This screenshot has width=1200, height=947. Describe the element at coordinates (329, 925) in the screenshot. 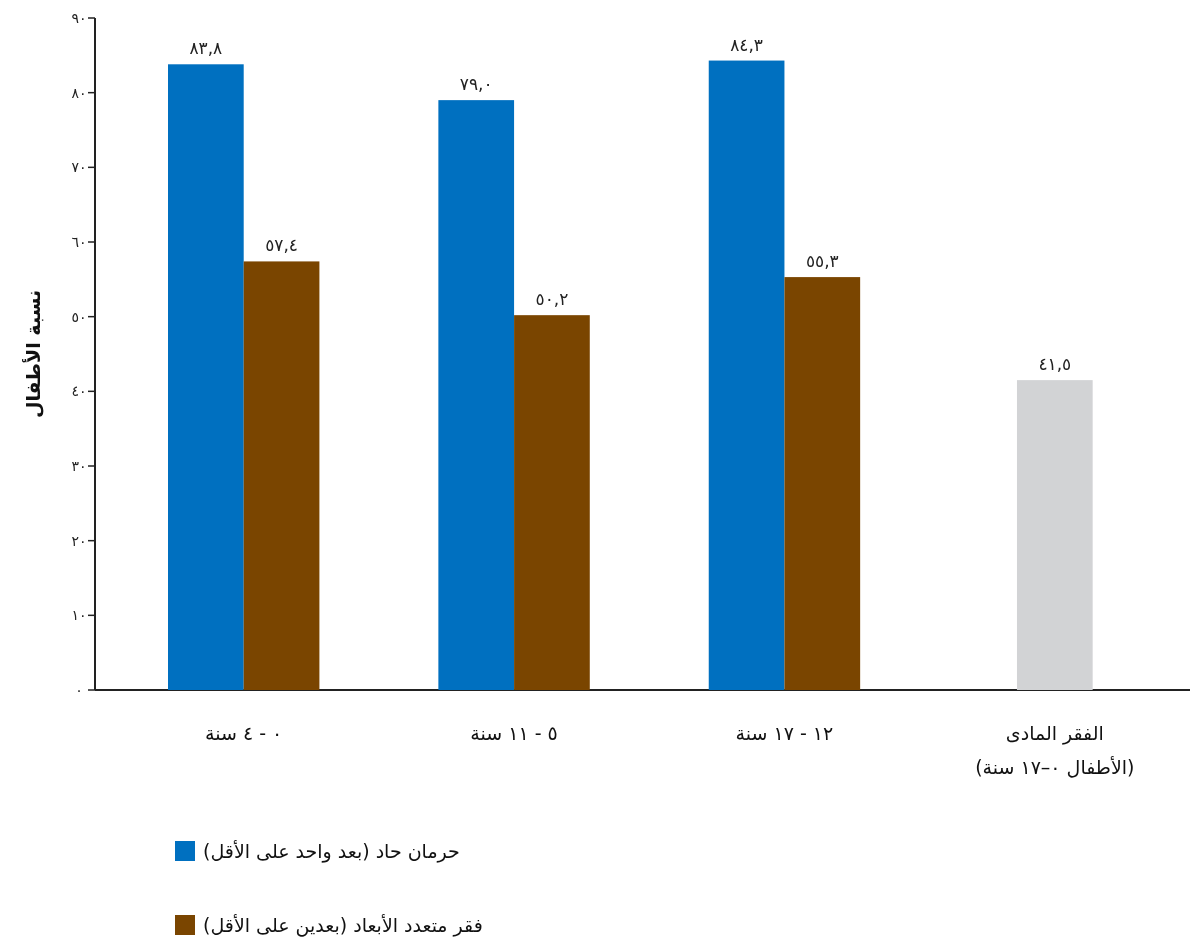

I see `legend-item: فقر متعدد الأبعاد (بعدين على الأقل)` at that location.